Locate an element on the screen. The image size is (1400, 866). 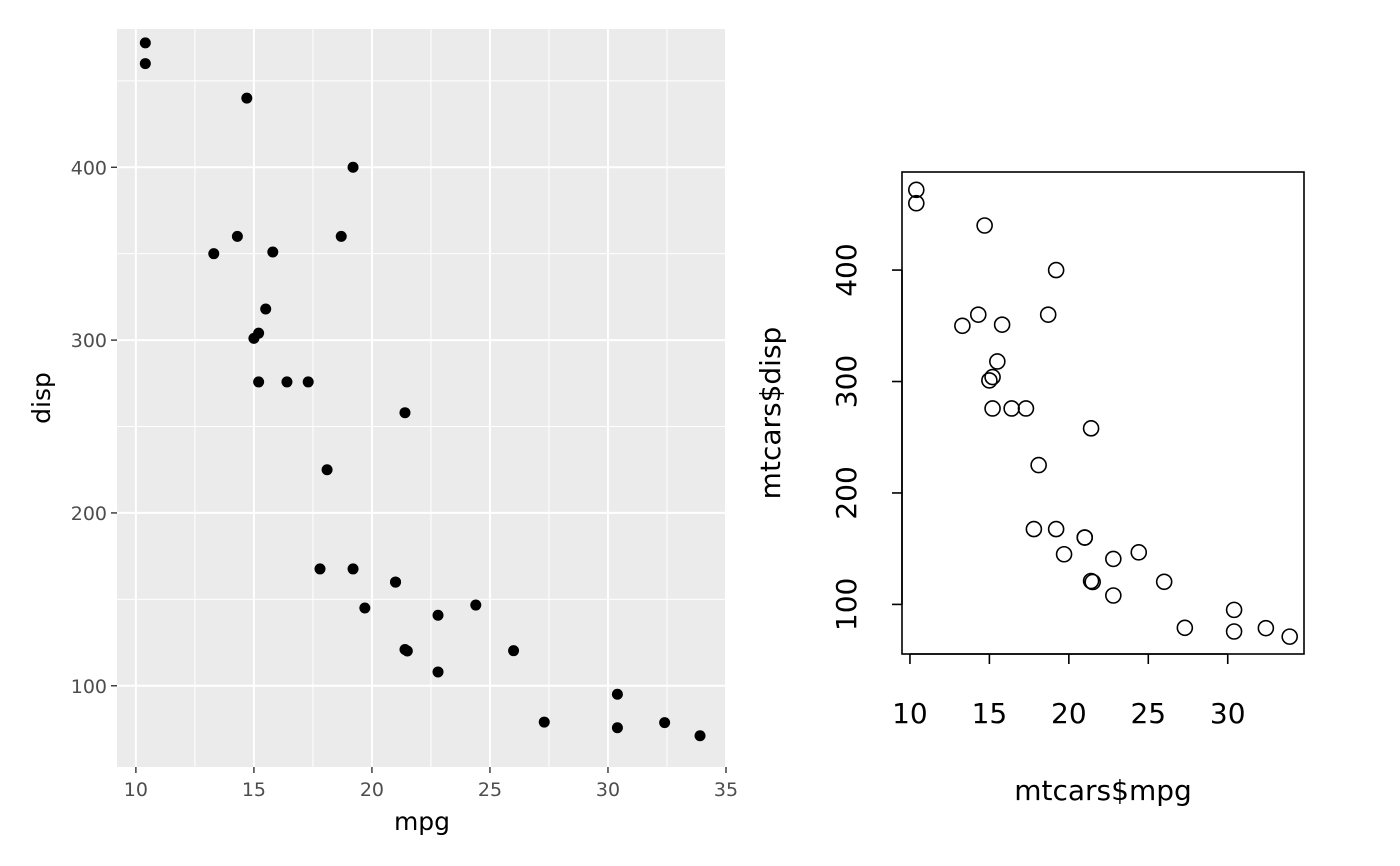
x-tick-label: 35 is located at coordinates (726, 790).